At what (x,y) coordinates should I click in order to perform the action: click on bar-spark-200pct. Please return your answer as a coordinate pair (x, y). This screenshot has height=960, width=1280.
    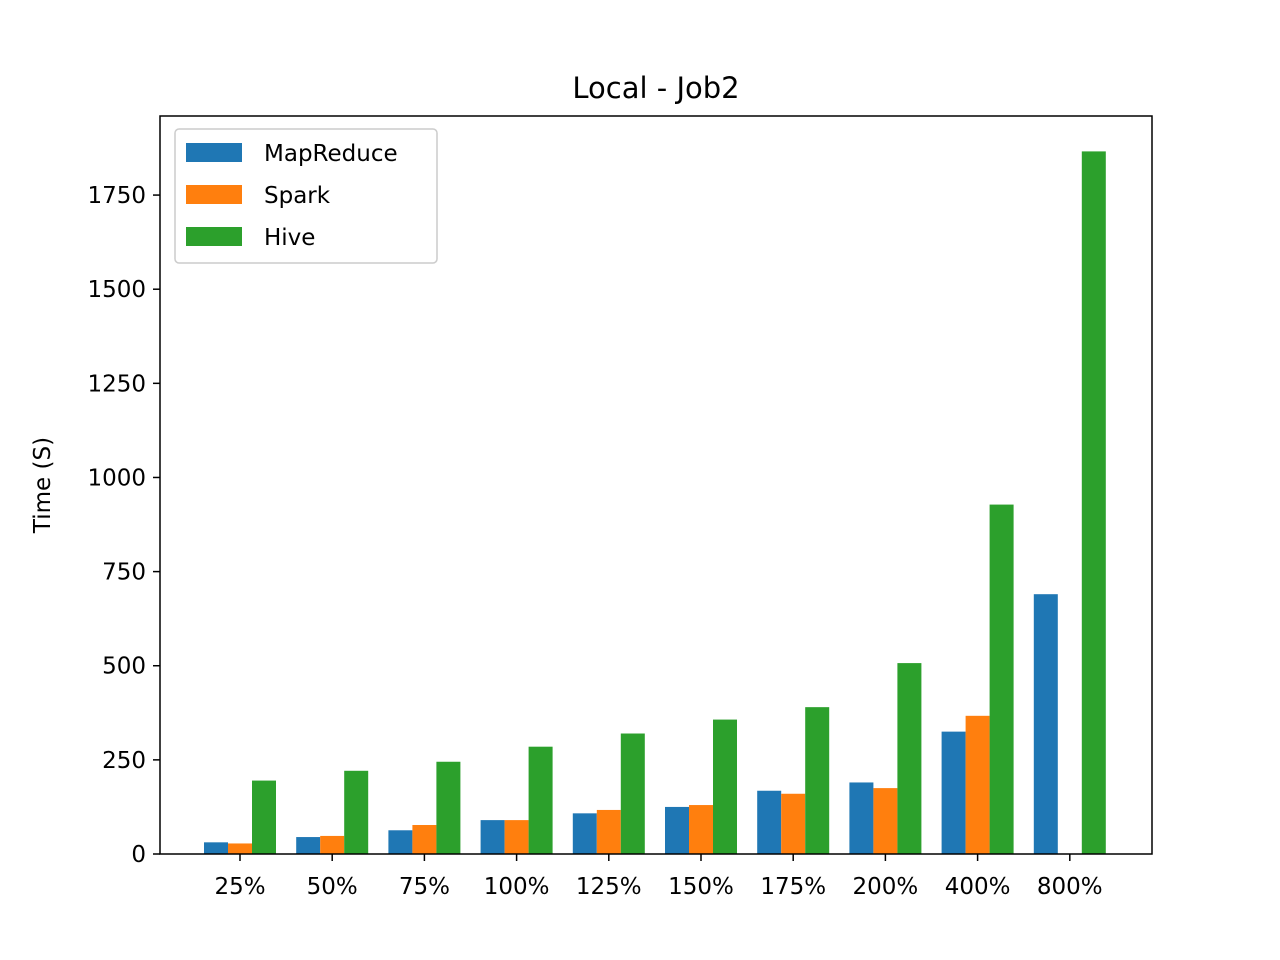
    Looking at the image, I should click on (885, 821).